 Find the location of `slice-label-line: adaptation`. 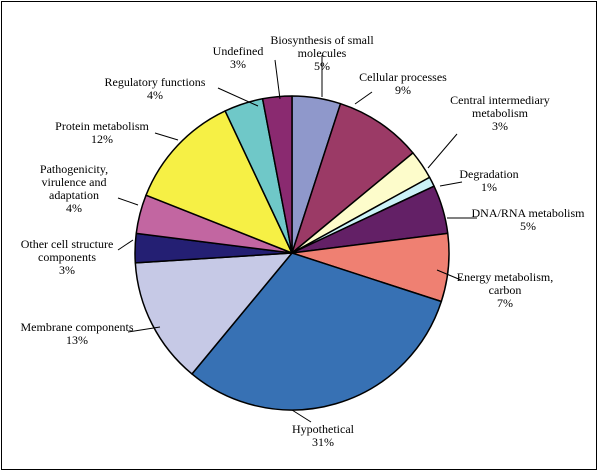

slice-label-line: adaptation is located at coordinates (74, 195).